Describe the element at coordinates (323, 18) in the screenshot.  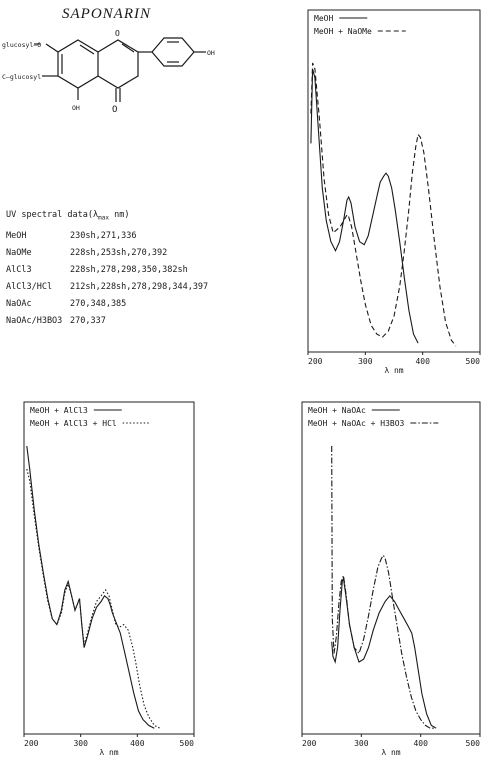
I see `legend-label: MeOH` at that location.